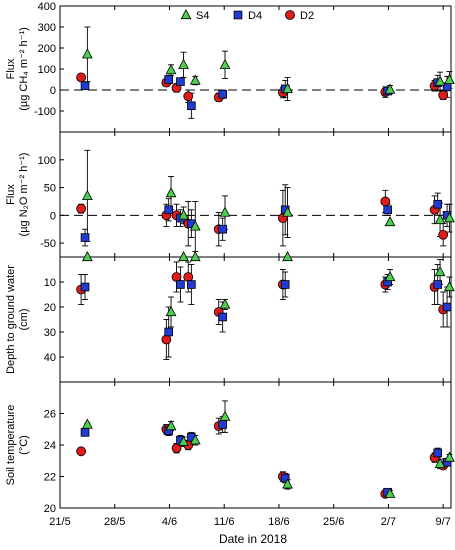  Describe the element at coordinates (48, 244) in the screenshot. I see `y-tick-label: -50` at that location.